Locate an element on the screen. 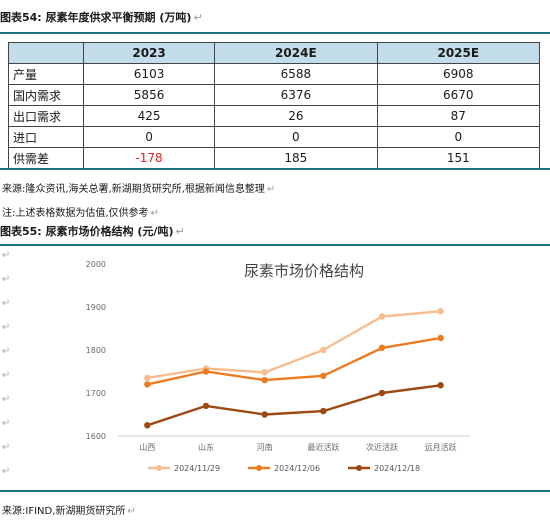  table-row: 产量 6103 6588 6908 is located at coordinates (274, 74).